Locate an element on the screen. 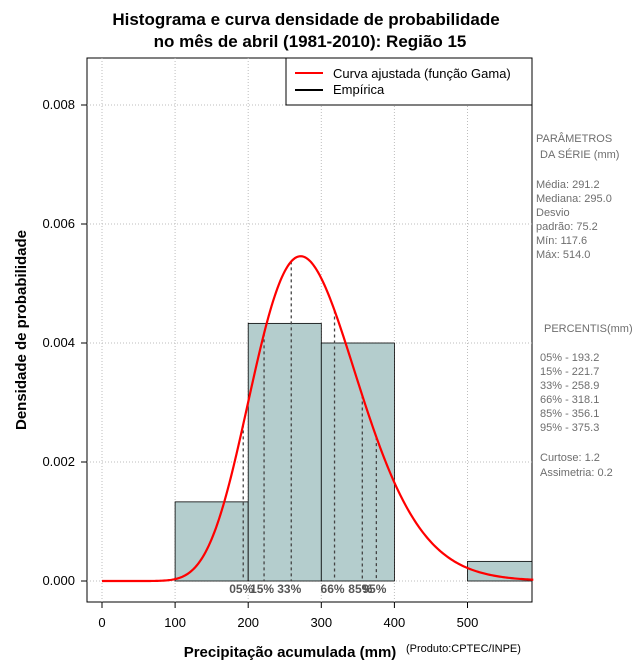 The width and height of the screenshot is (640, 660). param-desvio-line1: Desvio is located at coordinates (553, 213).